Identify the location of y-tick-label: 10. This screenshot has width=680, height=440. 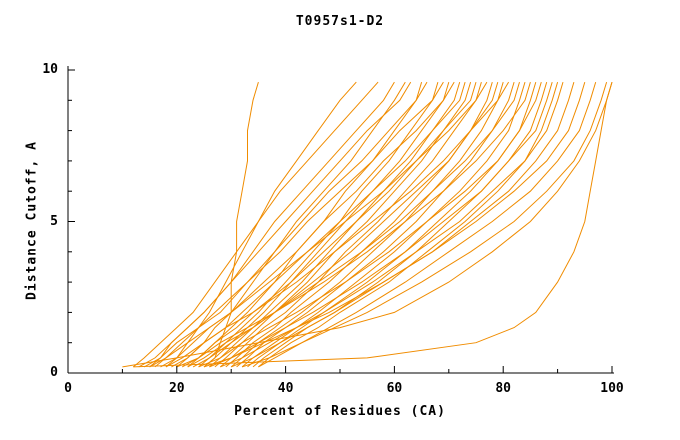
(50, 69).